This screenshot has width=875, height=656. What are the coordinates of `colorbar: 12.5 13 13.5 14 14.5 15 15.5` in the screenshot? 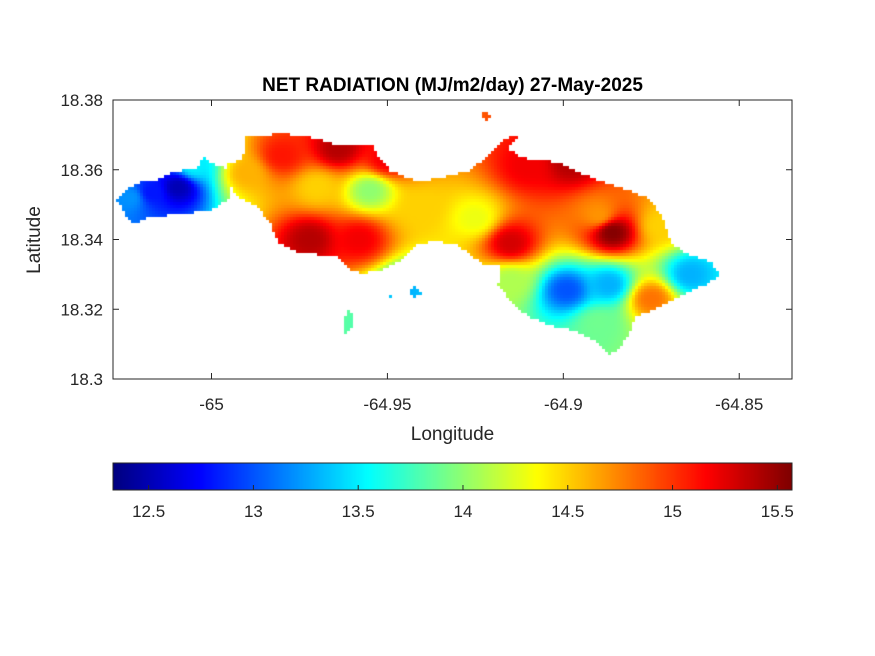 It's located at (453, 491).